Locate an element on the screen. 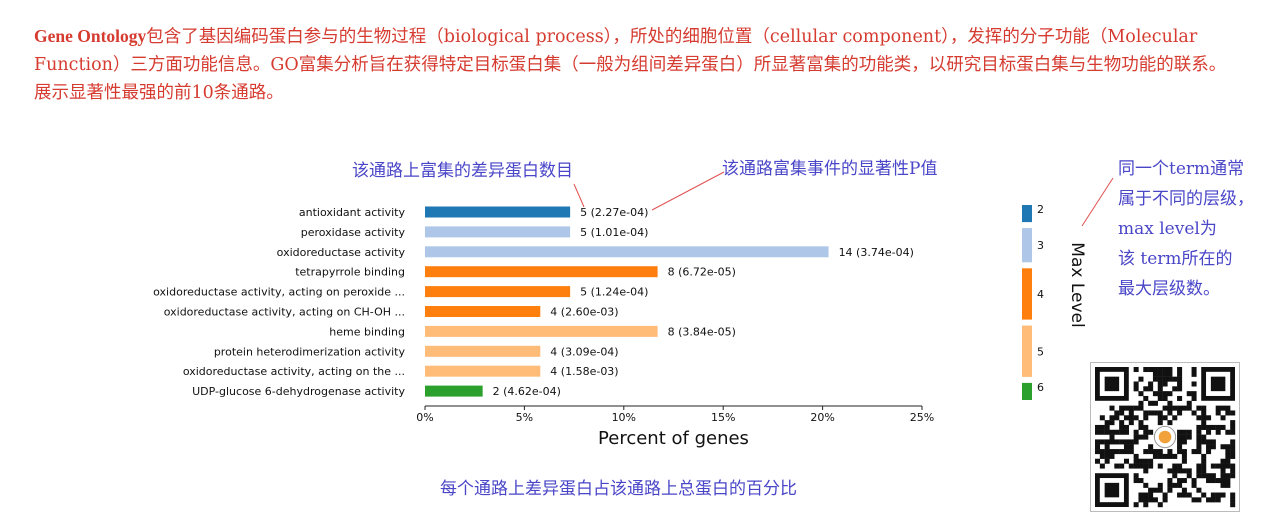 Image resolution: width=1270 pixels, height=520 pixels. x-axis-title: Percent of genes is located at coordinates (673, 438).